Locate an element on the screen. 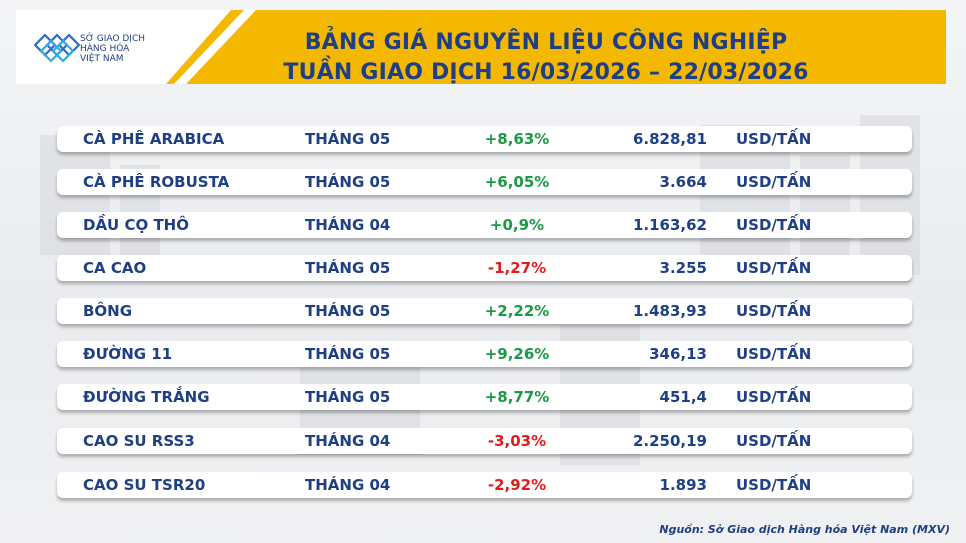  commodity-name: ĐƯỜNG TRẮNG is located at coordinates (146, 397).